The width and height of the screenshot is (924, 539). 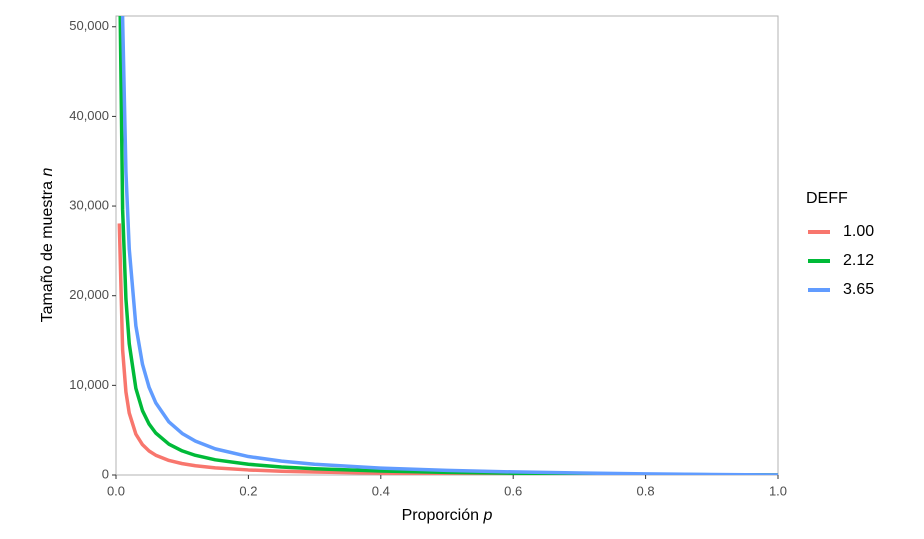 What do you see at coordinates (381, 490) in the screenshot?
I see `x-tick-label: 0.4` at bounding box center [381, 490].